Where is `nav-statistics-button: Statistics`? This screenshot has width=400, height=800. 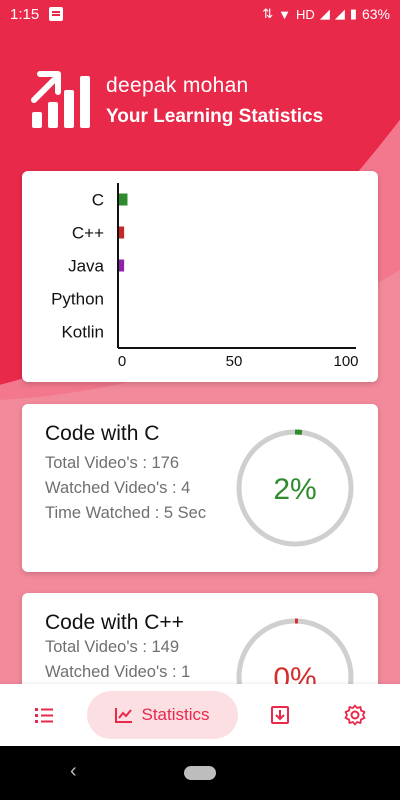
nav-statistics-button: Statistics is located at coordinates (162, 715).